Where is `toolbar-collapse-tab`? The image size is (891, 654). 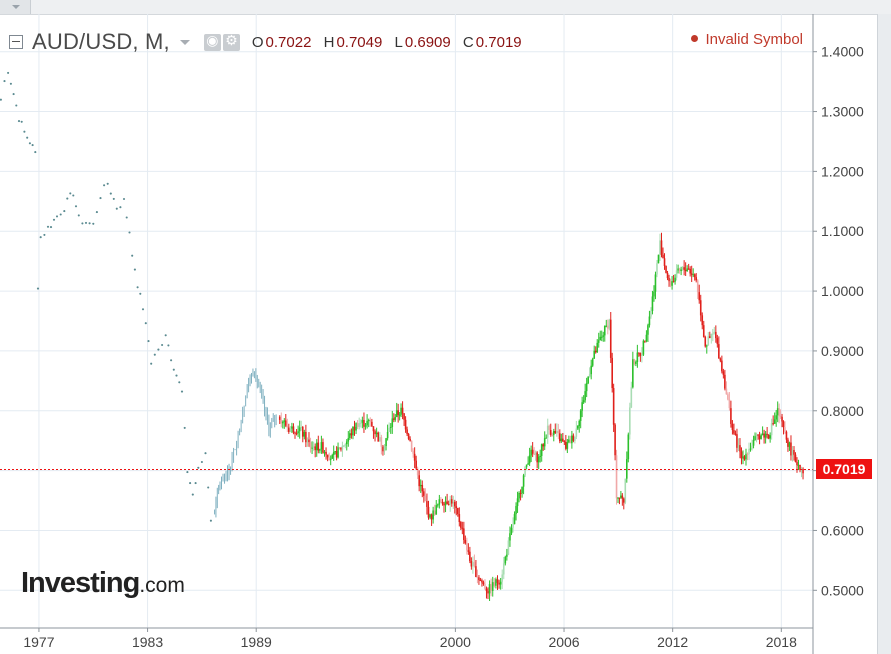 toolbar-collapse-tab is located at coordinates (15, 7).